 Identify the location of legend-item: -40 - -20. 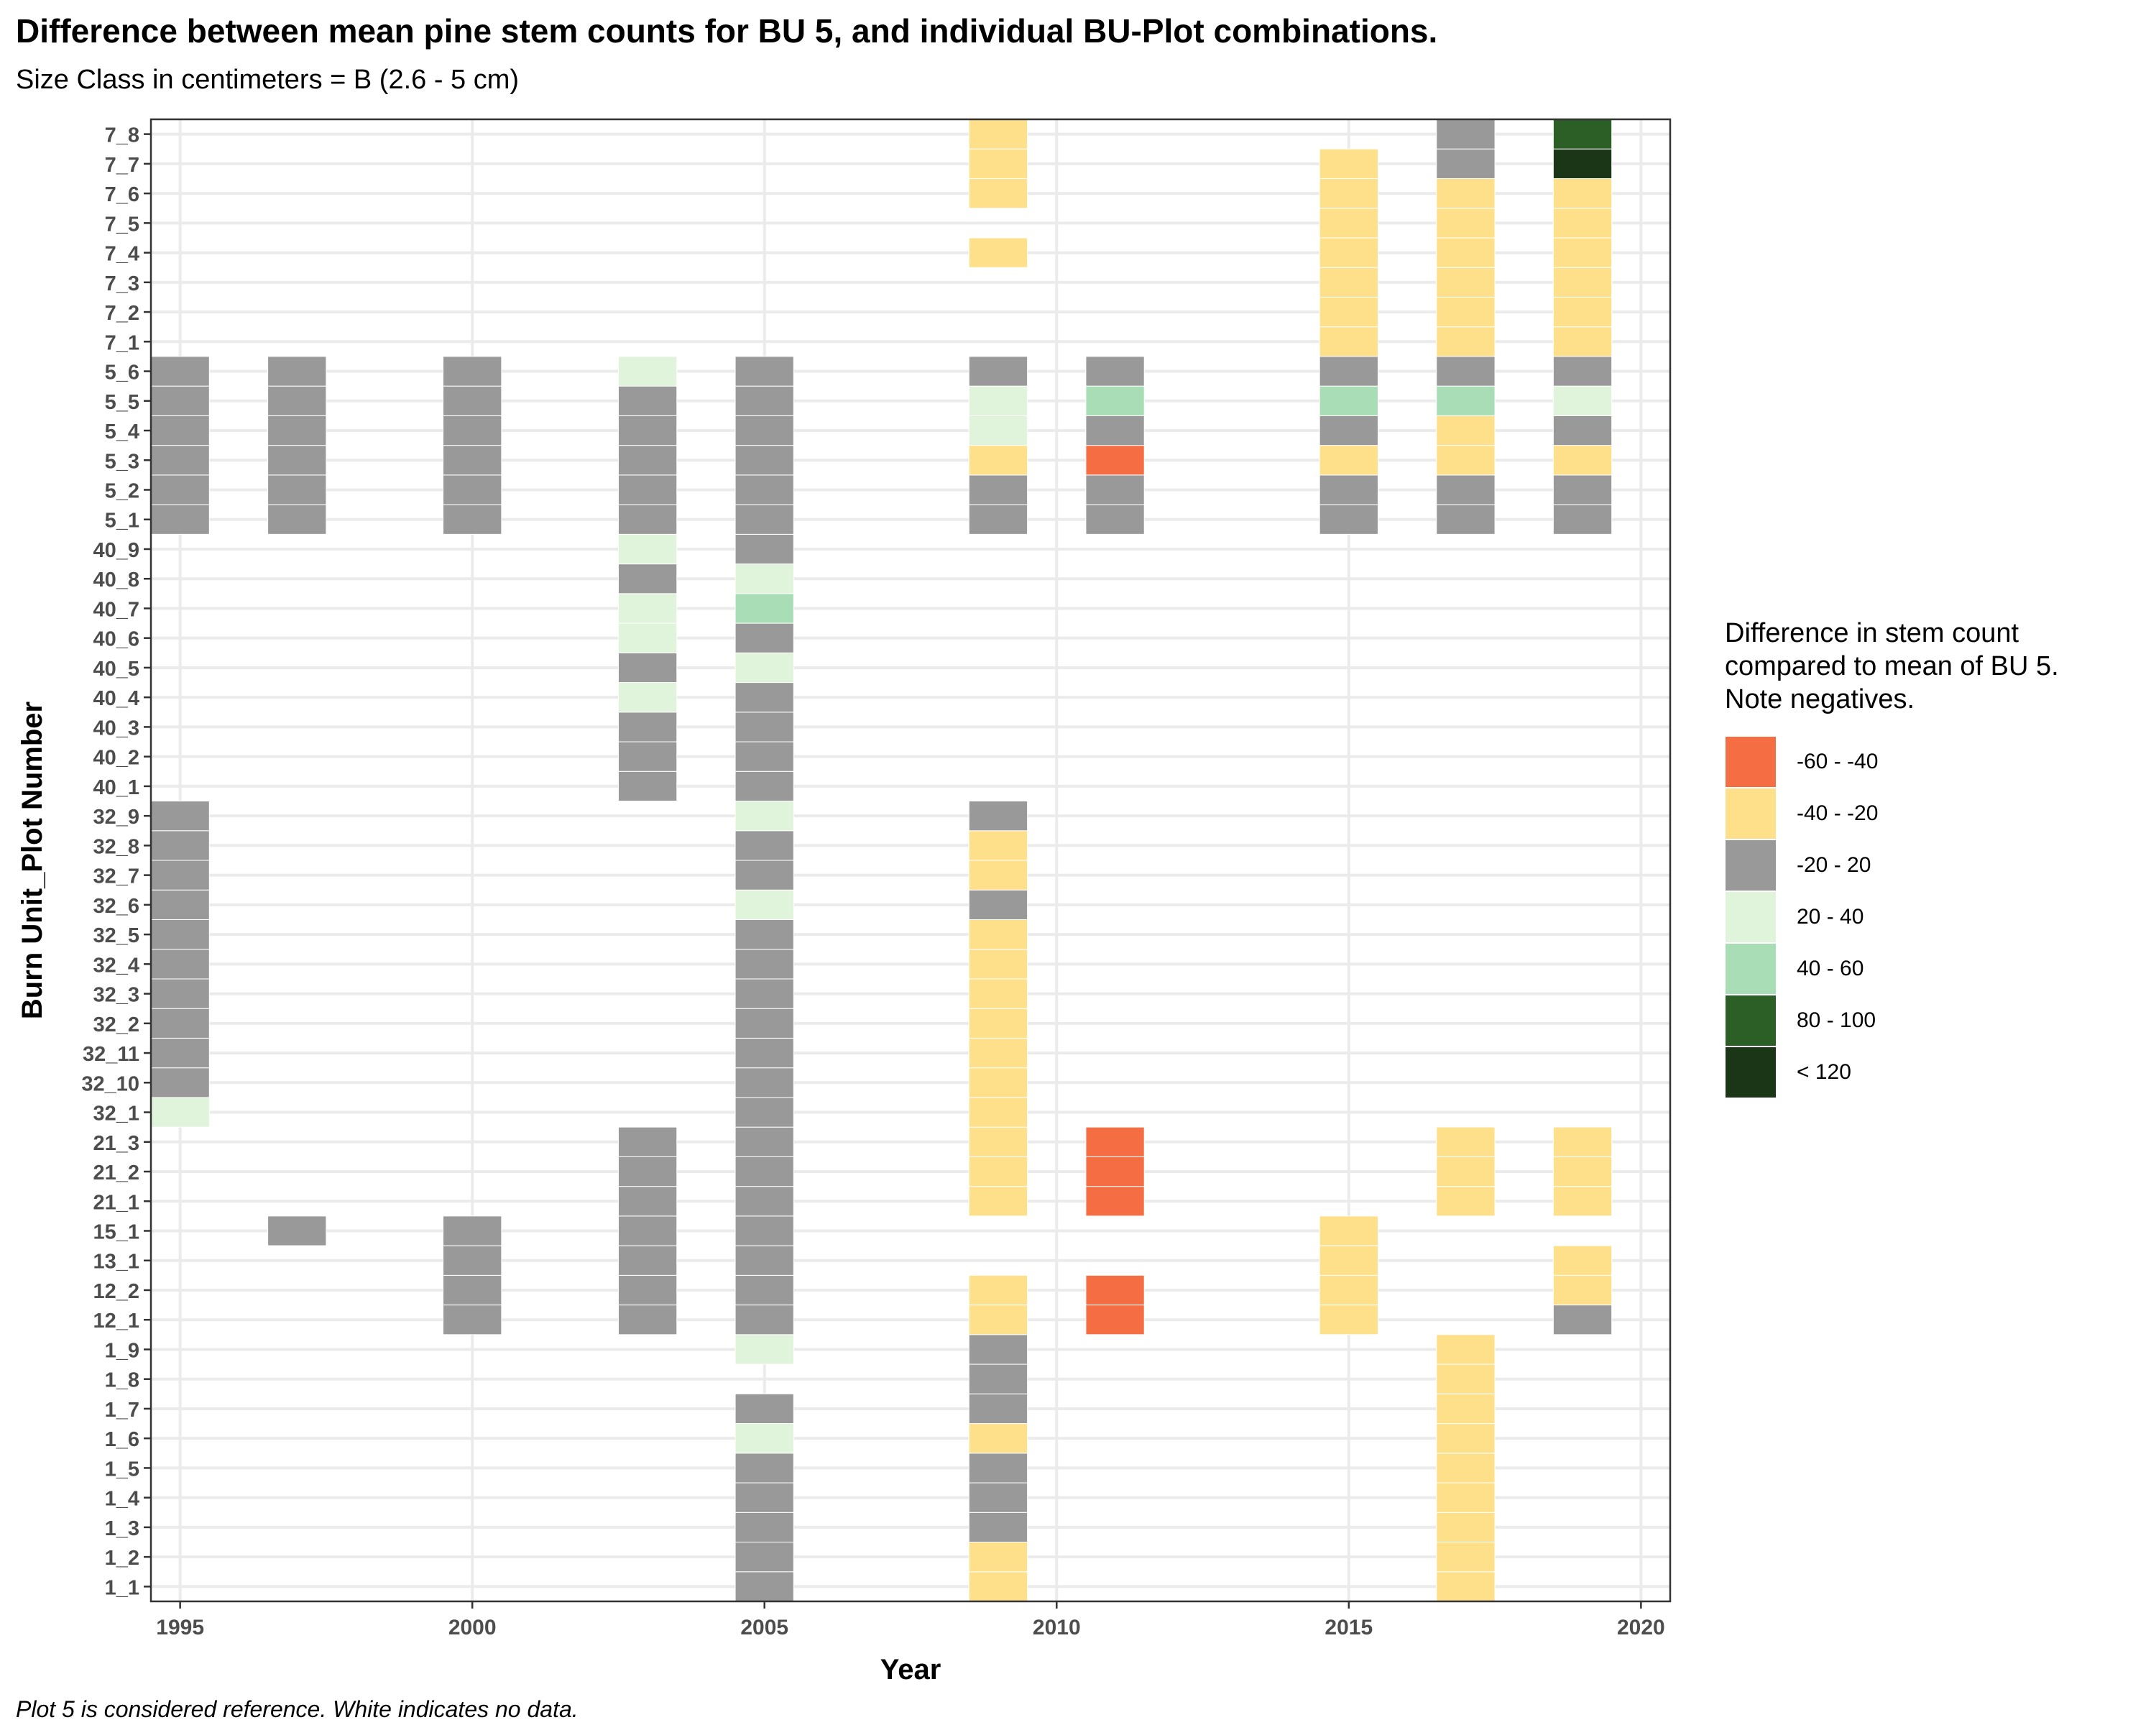
(1926, 814).